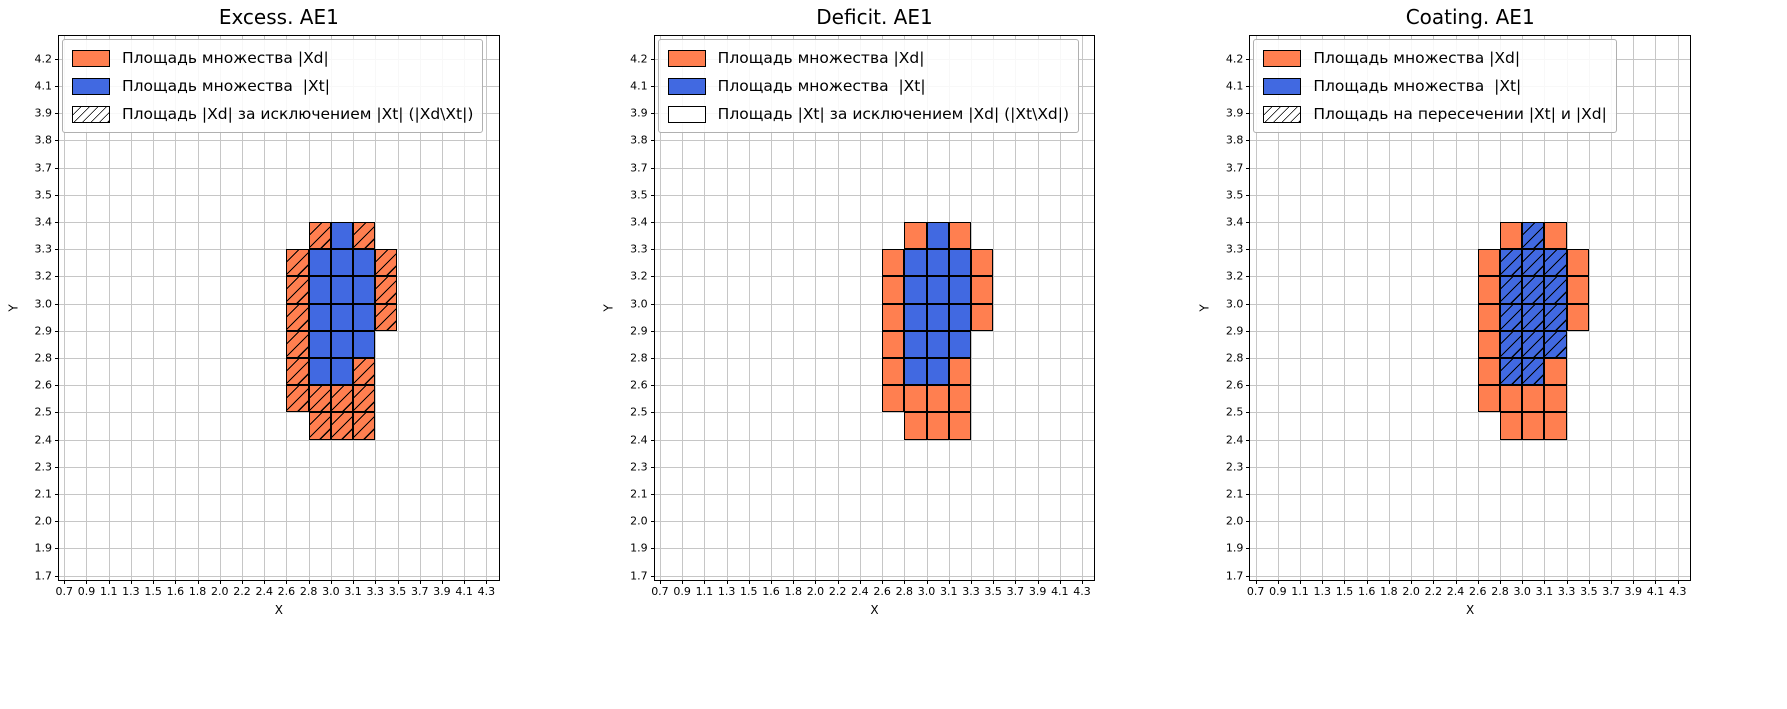 This screenshot has width=1787, height=709. Describe the element at coordinates (286, 591) in the screenshot. I see `x-tick-label: 2.6` at that location.